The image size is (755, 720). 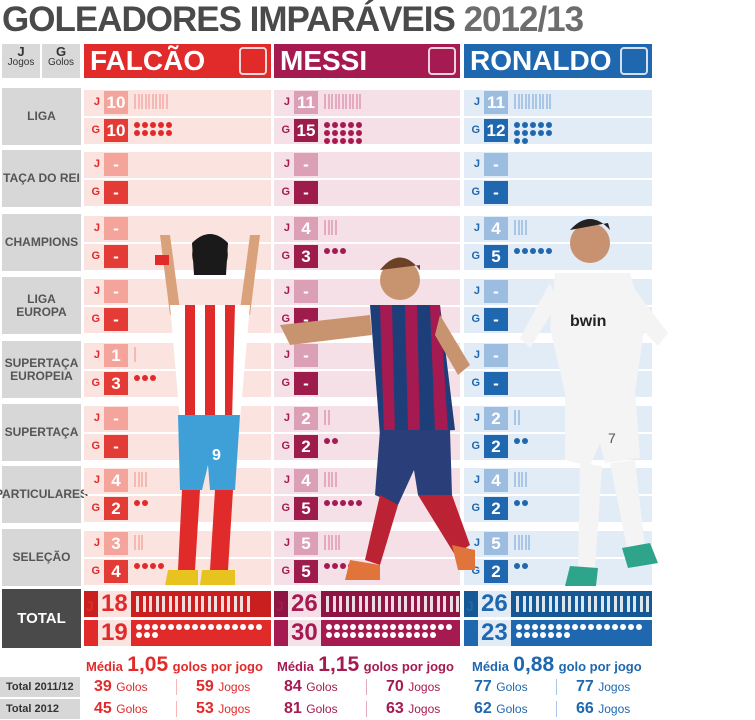 What do you see at coordinates (205, 708) in the screenshot?
I see `falcao-footer-jogos-value: 53` at bounding box center [205, 708].